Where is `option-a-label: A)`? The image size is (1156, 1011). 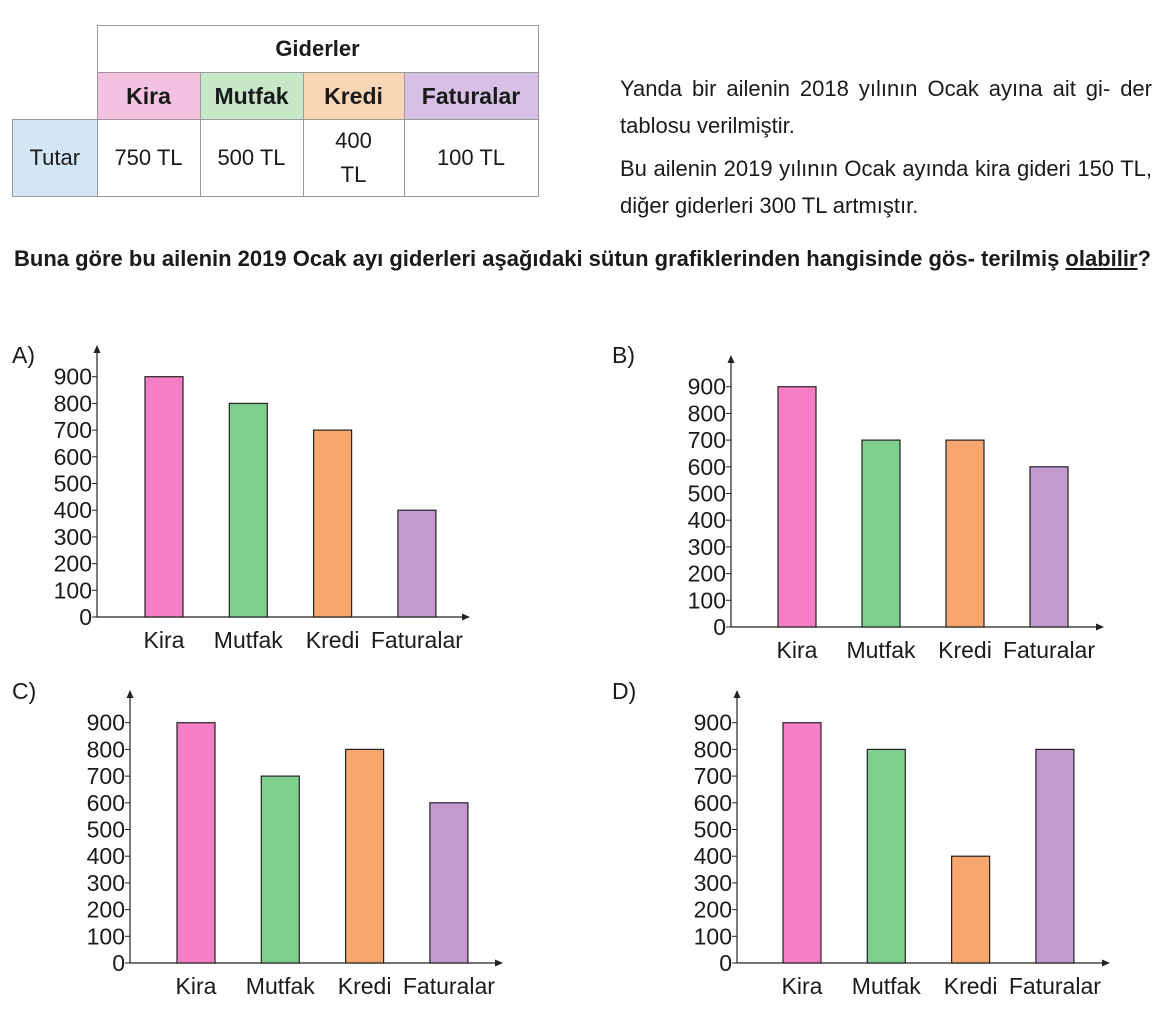 option-a-label: A) is located at coordinates (23, 355).